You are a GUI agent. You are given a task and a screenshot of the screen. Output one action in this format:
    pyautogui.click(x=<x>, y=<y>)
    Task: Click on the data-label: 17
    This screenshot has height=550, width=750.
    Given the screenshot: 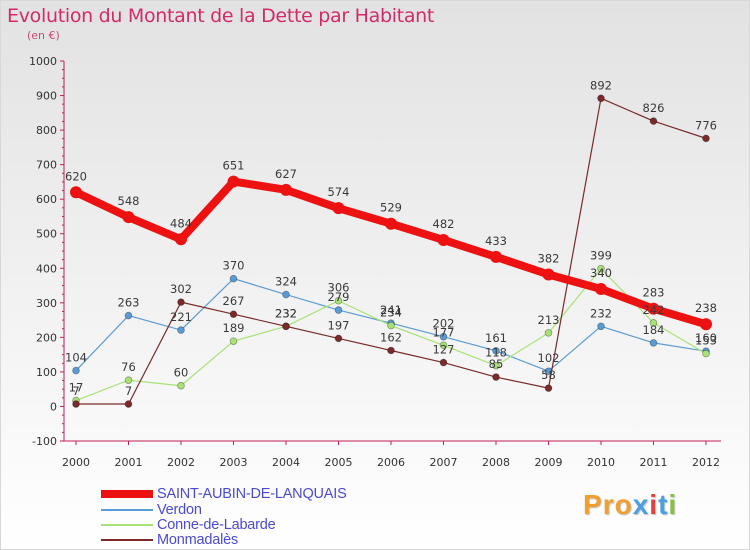 What is the action you would take?
    pyautogui.click(x=76, y=388)
    